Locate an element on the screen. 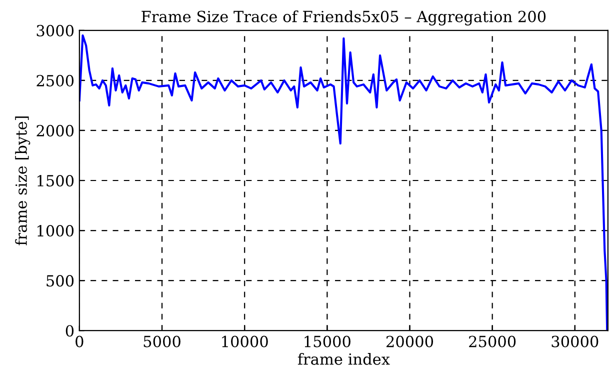 The height and width of the screenshot is (380, 611). y-tick-label: 0 is located at coordinates (70, 331).